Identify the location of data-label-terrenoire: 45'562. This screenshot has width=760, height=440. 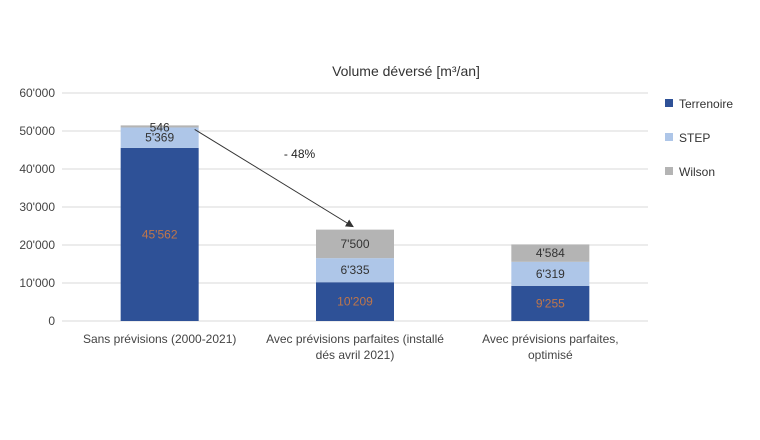
(160, 234).